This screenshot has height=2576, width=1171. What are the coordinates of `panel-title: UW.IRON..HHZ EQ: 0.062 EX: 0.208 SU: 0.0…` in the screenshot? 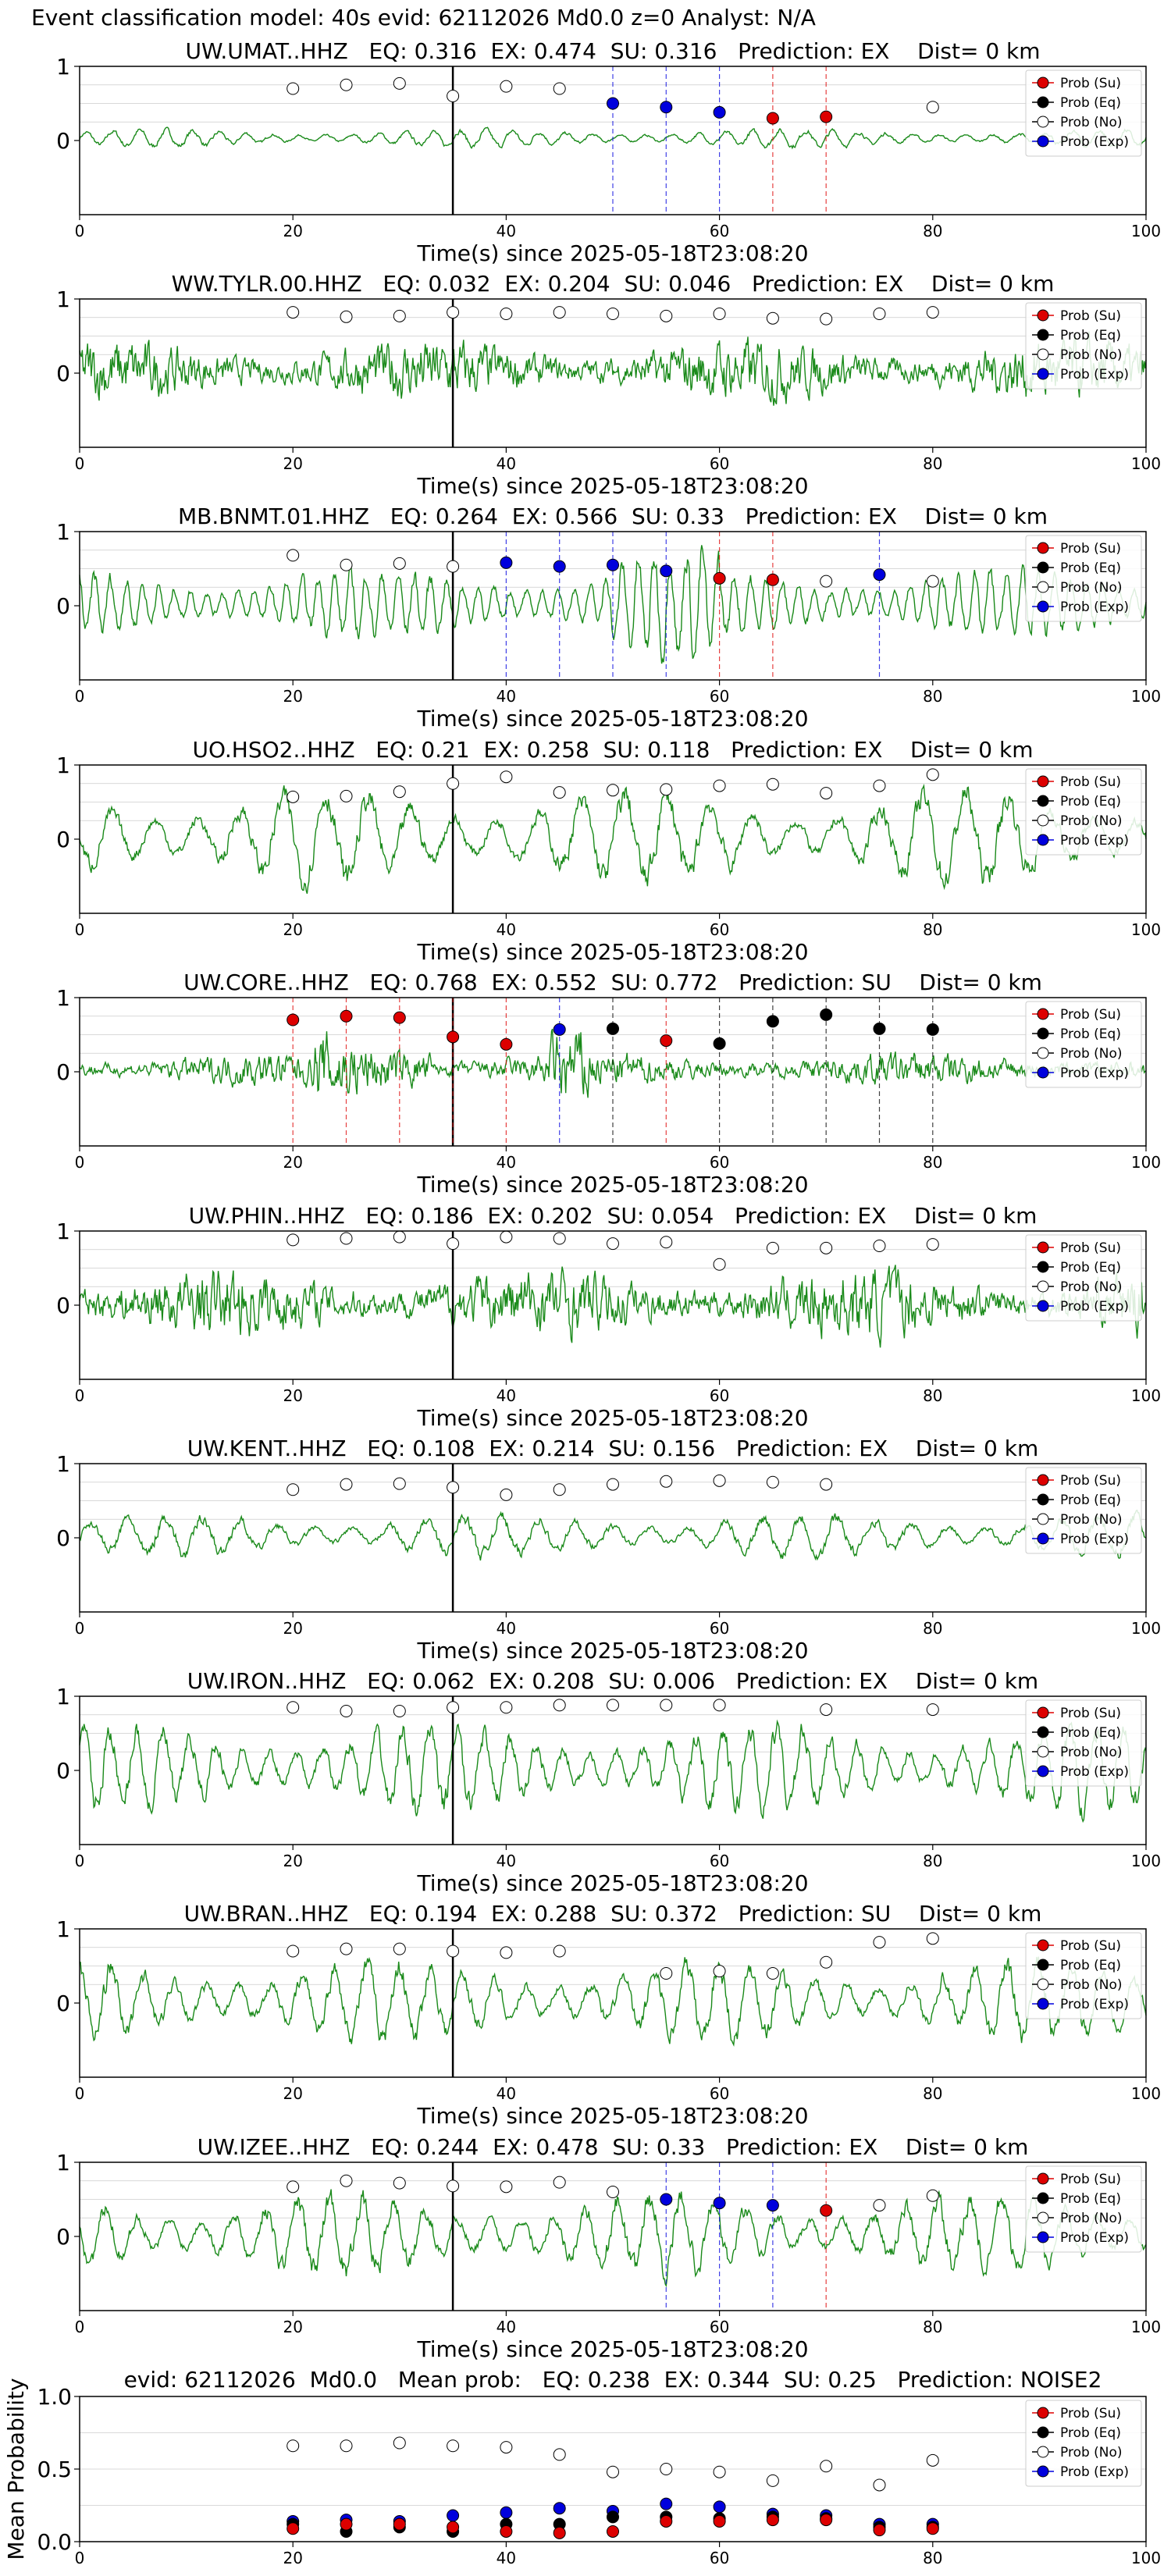 It's located at (612, 1681).